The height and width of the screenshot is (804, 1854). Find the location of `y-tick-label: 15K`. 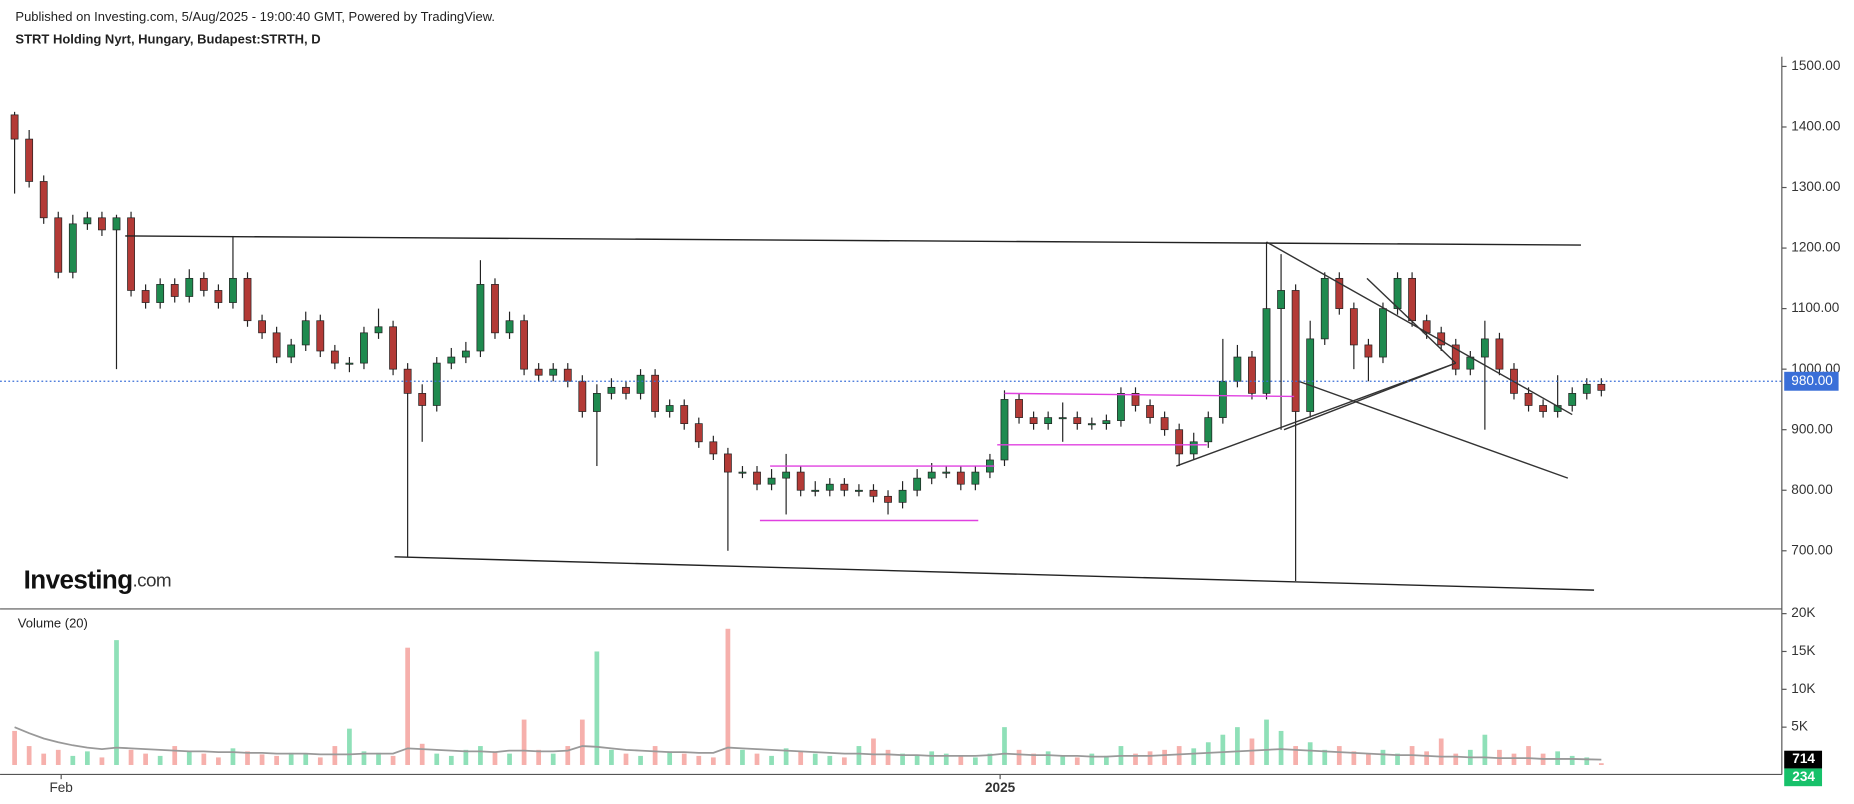

y-tick-label: 15K is located at coordinates (1803, 650).